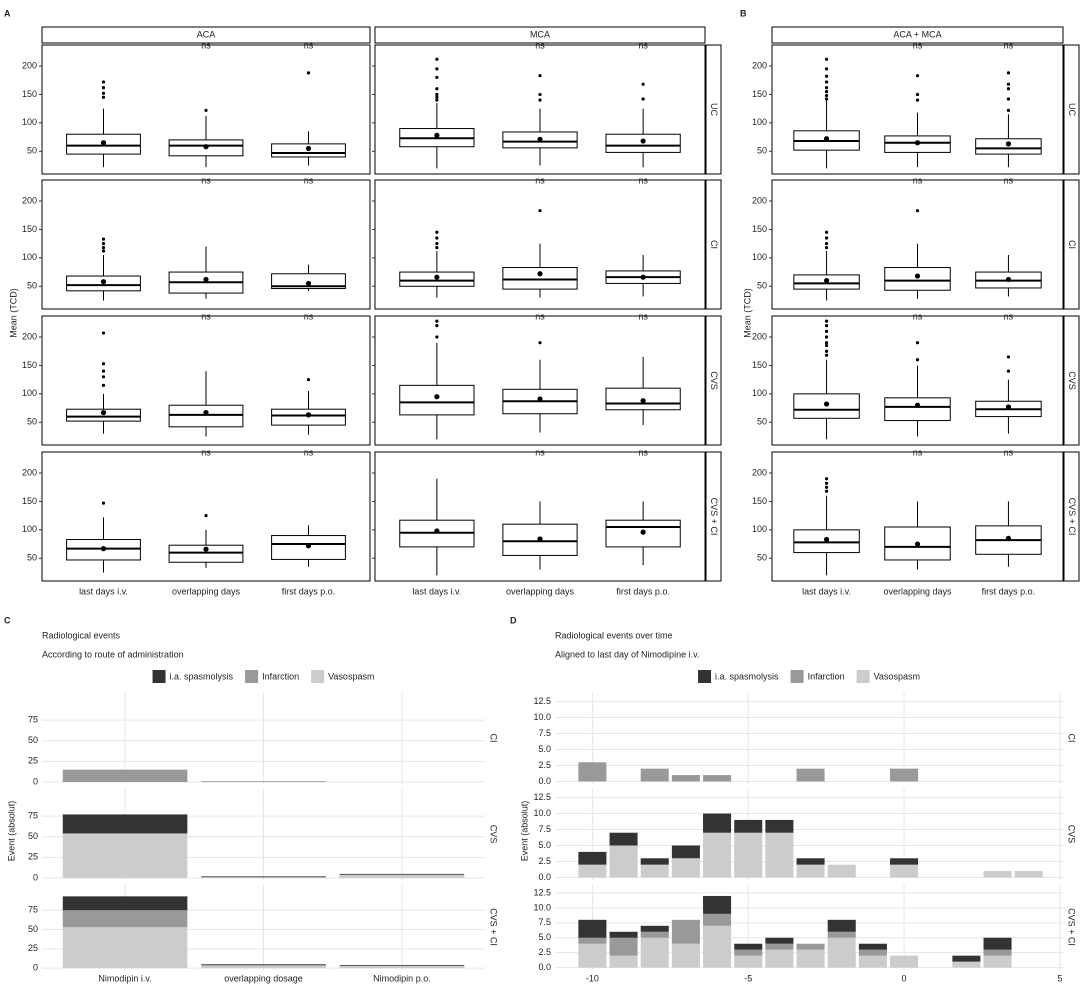  What do you see at coordinates (206, 591) in the screenshot?
I see `x-tick-label: overlapping days` at bounding box center [206, 591].